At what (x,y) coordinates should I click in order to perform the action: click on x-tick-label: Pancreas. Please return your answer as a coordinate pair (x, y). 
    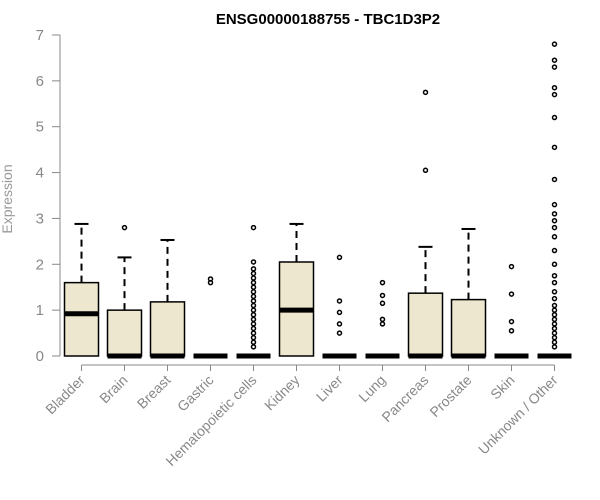
    Looking at the image, I should click on (404, 398).